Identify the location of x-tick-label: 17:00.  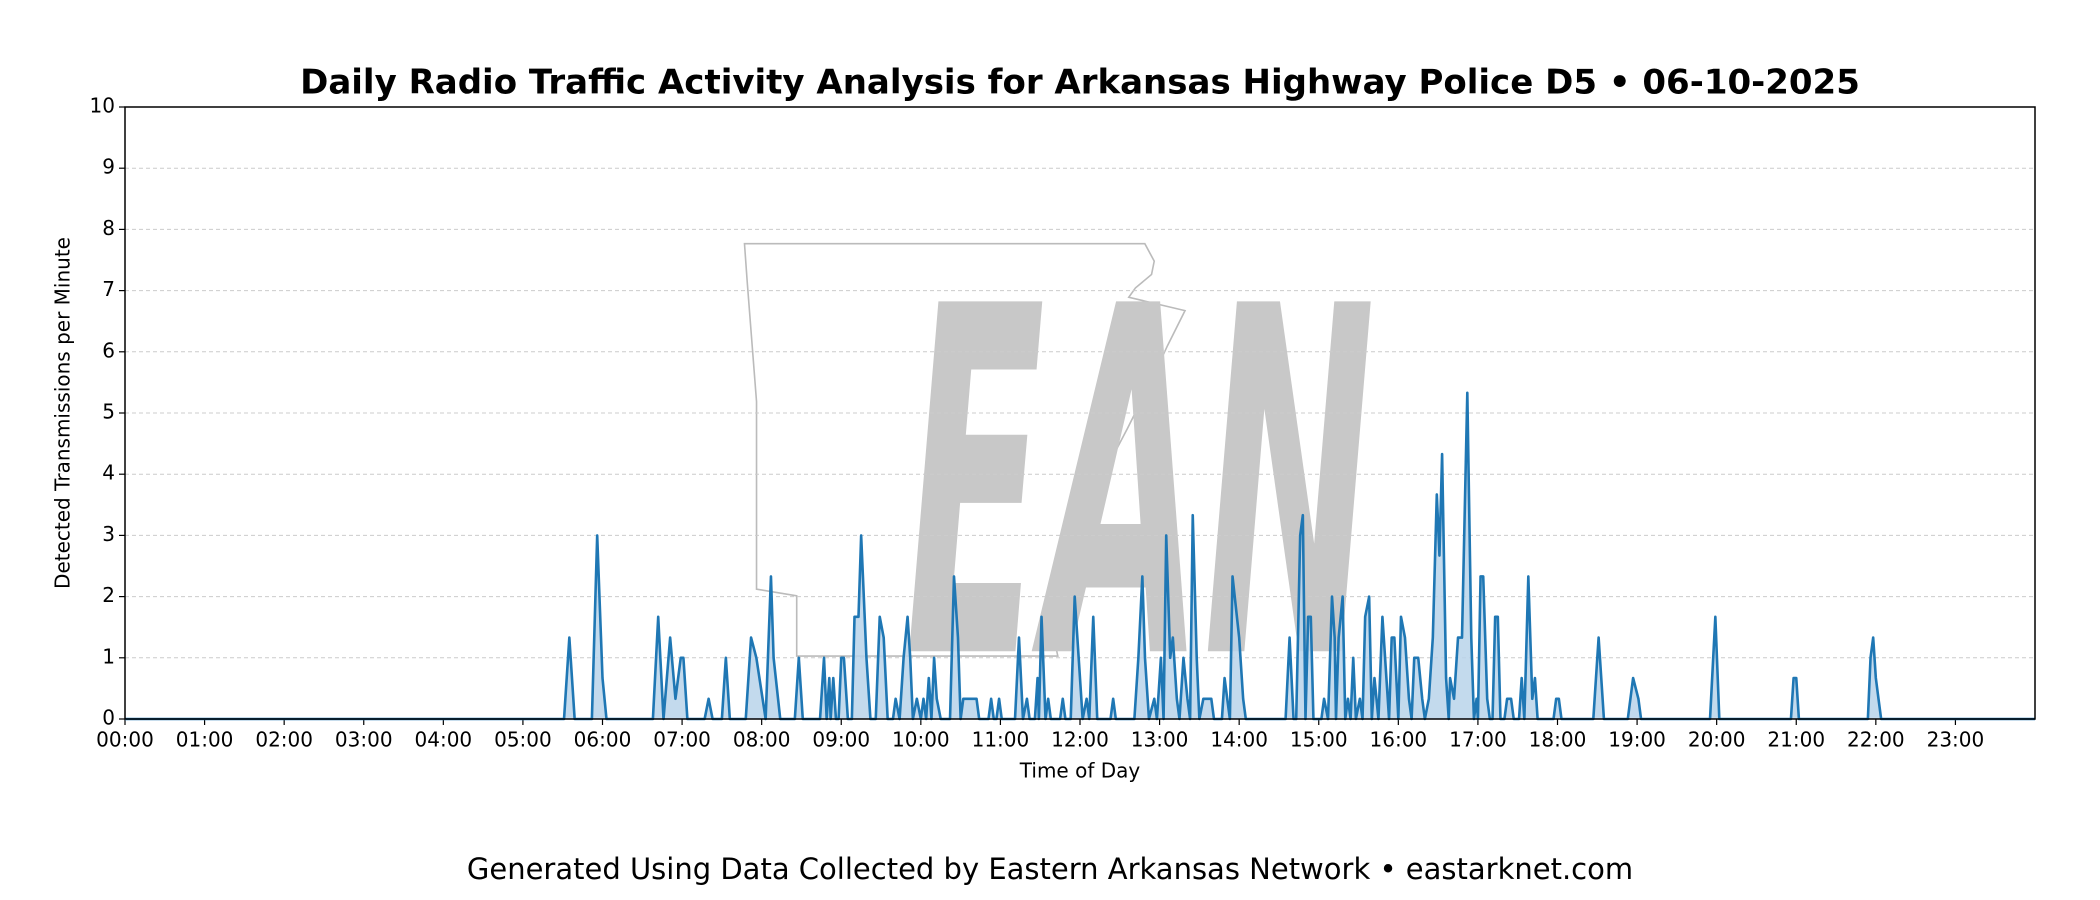
(1478, 740).